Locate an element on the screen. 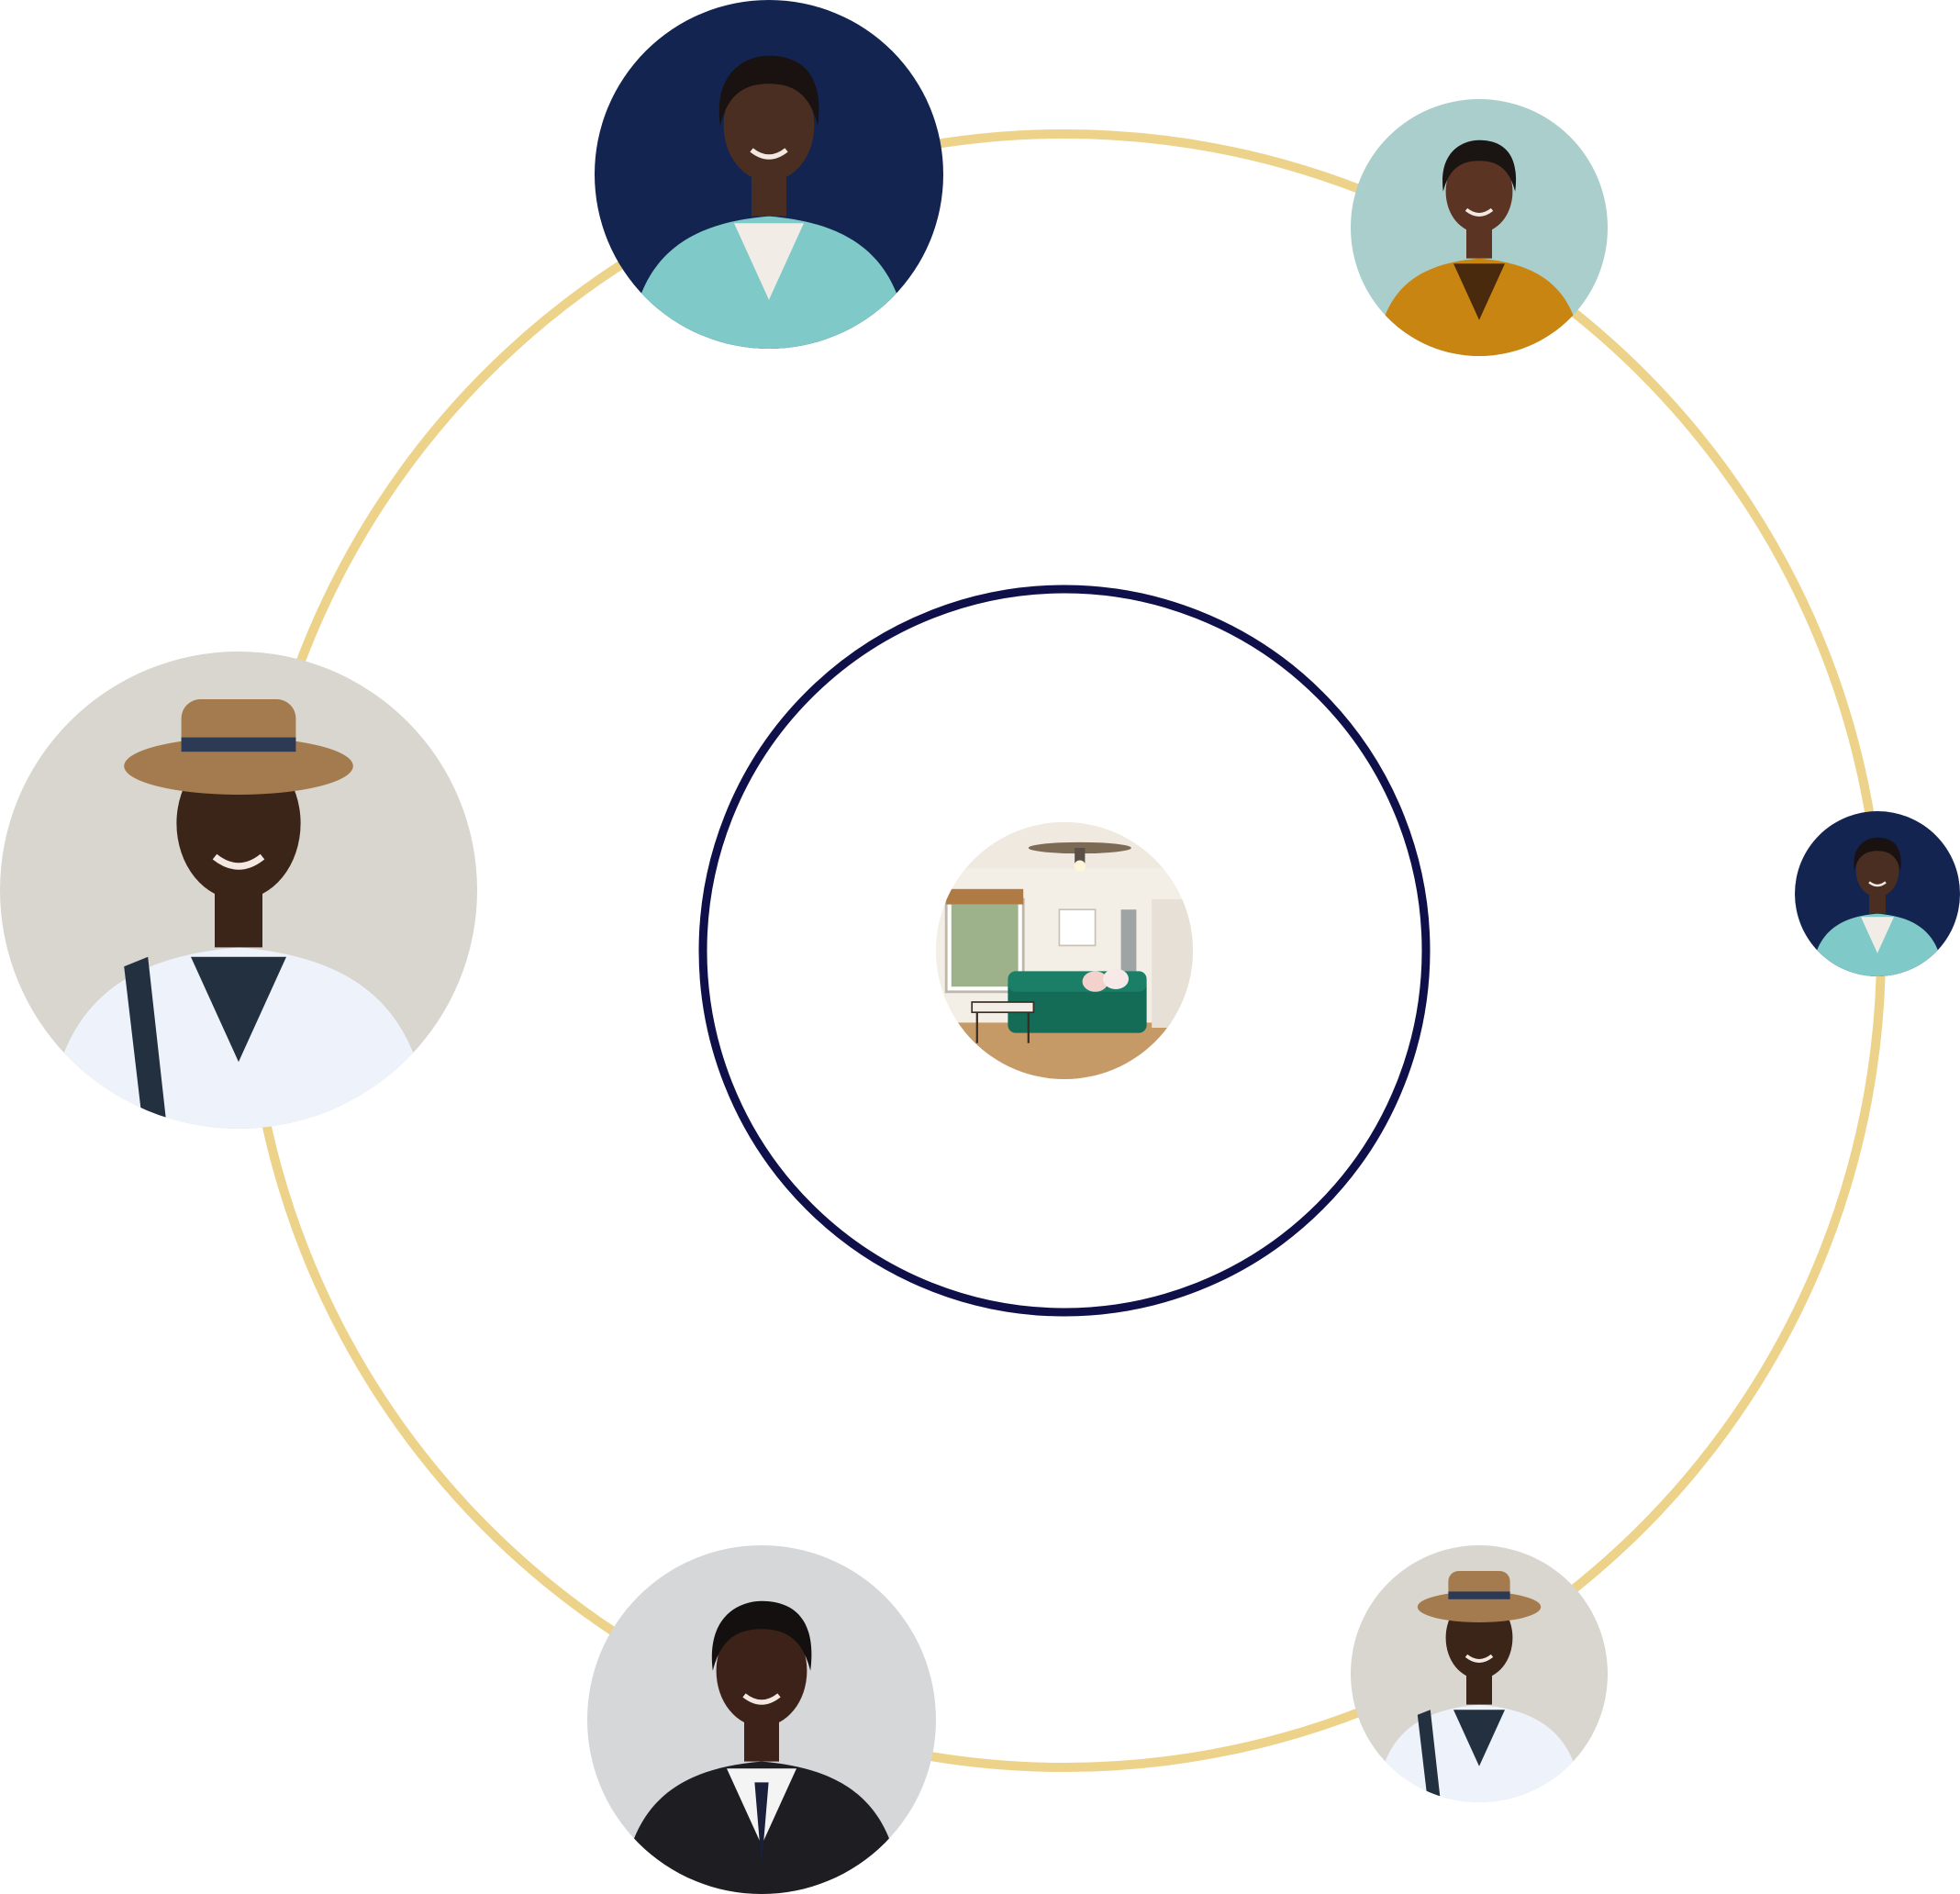 The height and width of the screenshot is (1894, 1960). smiling-man-in-black-suit-portrait is located at coordinates (761, 1719).